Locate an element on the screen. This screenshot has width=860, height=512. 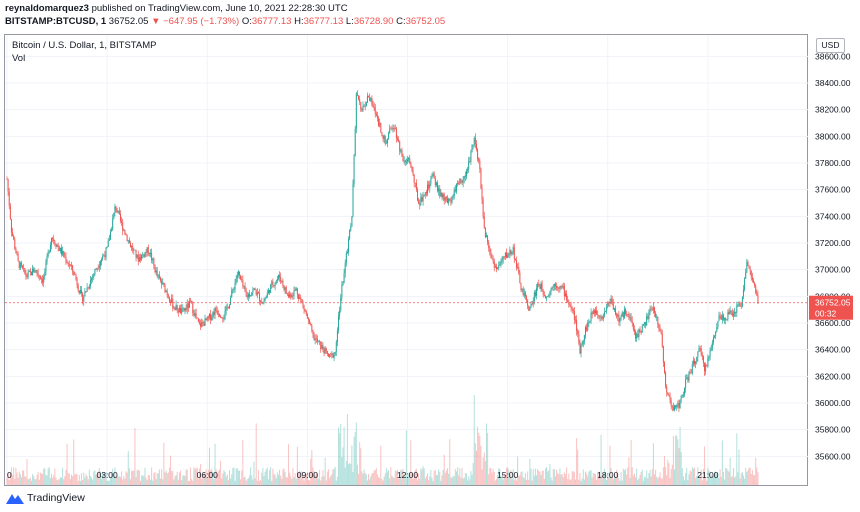
tradingview-branding: TradingView is located at coordinates (45, 498).